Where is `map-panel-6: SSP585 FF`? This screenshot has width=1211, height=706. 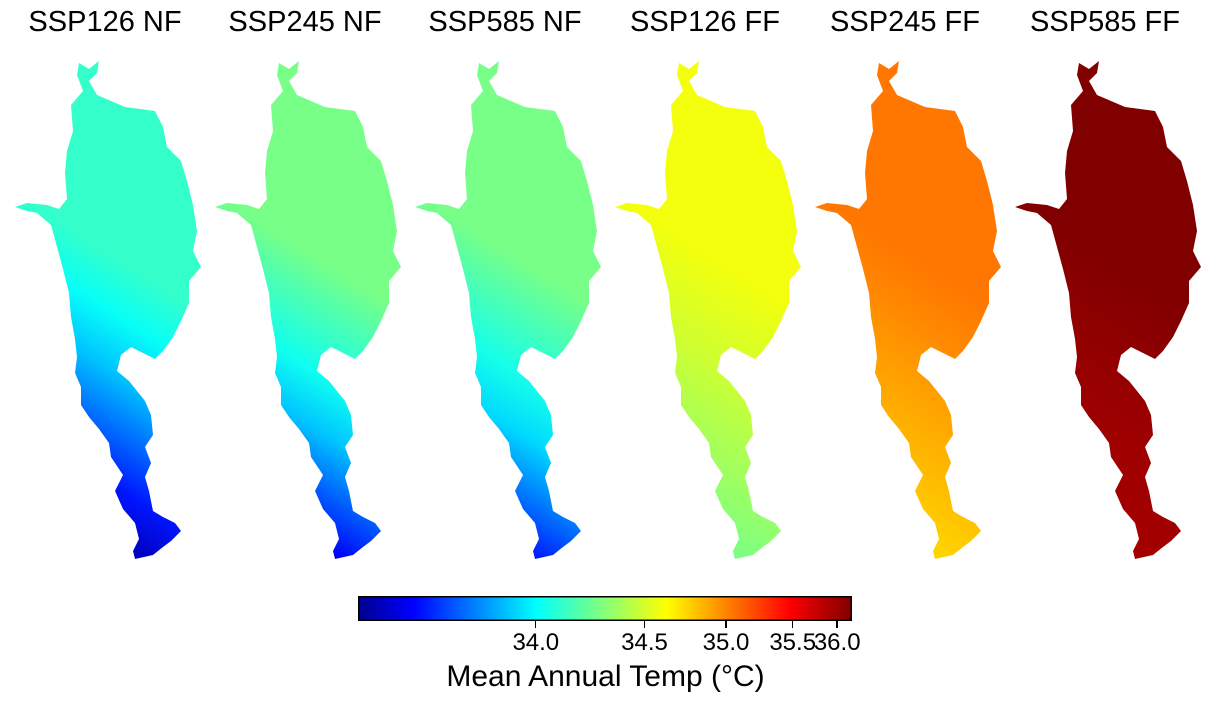 map-panel-6: SSP585 FF is located at coordinates (1105, 290).